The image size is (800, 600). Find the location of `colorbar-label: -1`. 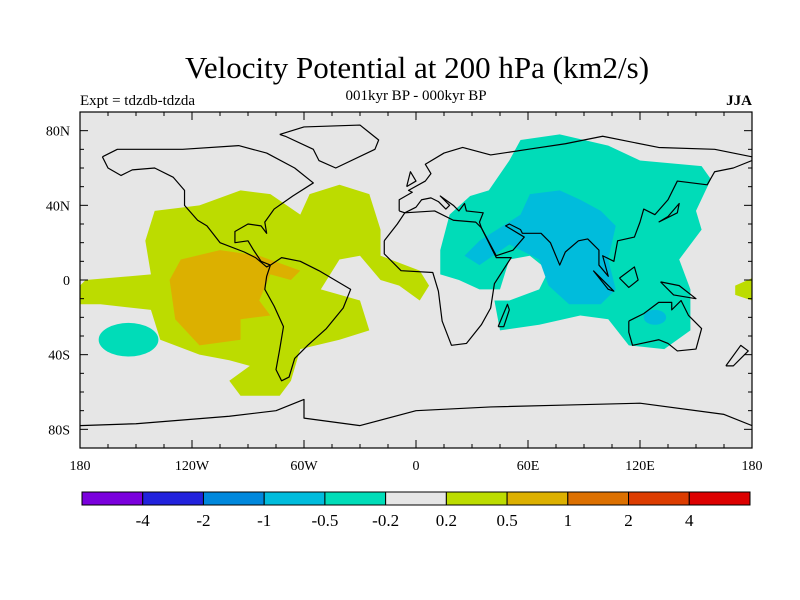

colorbar-label: -1 is located at coordinates (264, 520).